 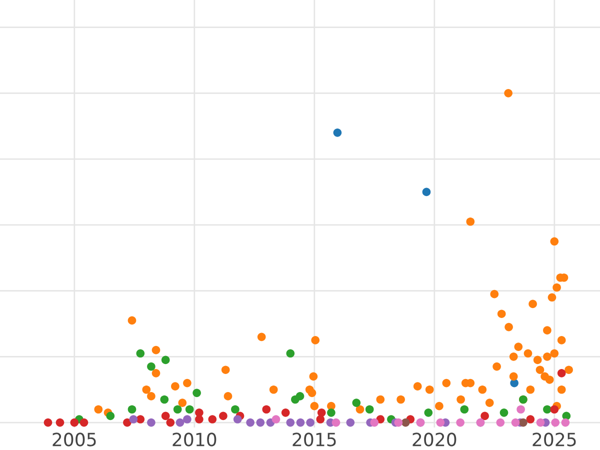 What do you see at coordinates (74, 439) in the screenshot?
I see `x-tick-label: 2005` at bounding box center [74, 439].